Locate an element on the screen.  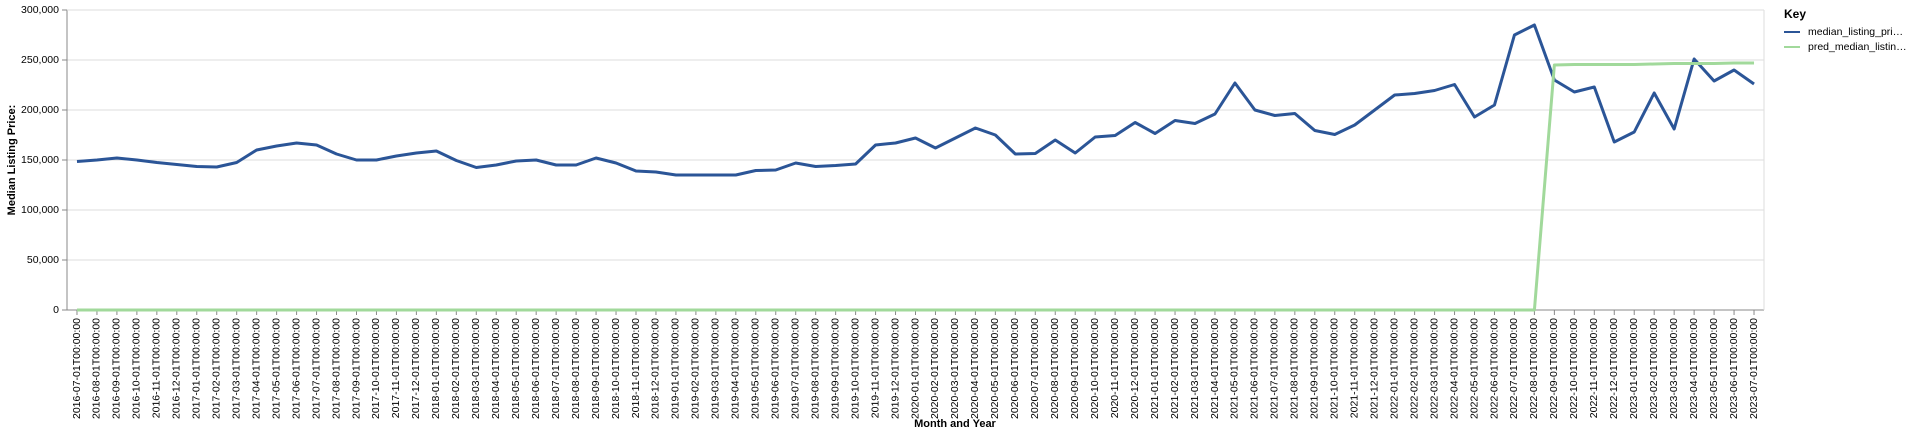
x-tick-label: 2018-05-01T00:00:00 is located at coordinates (516, 368).